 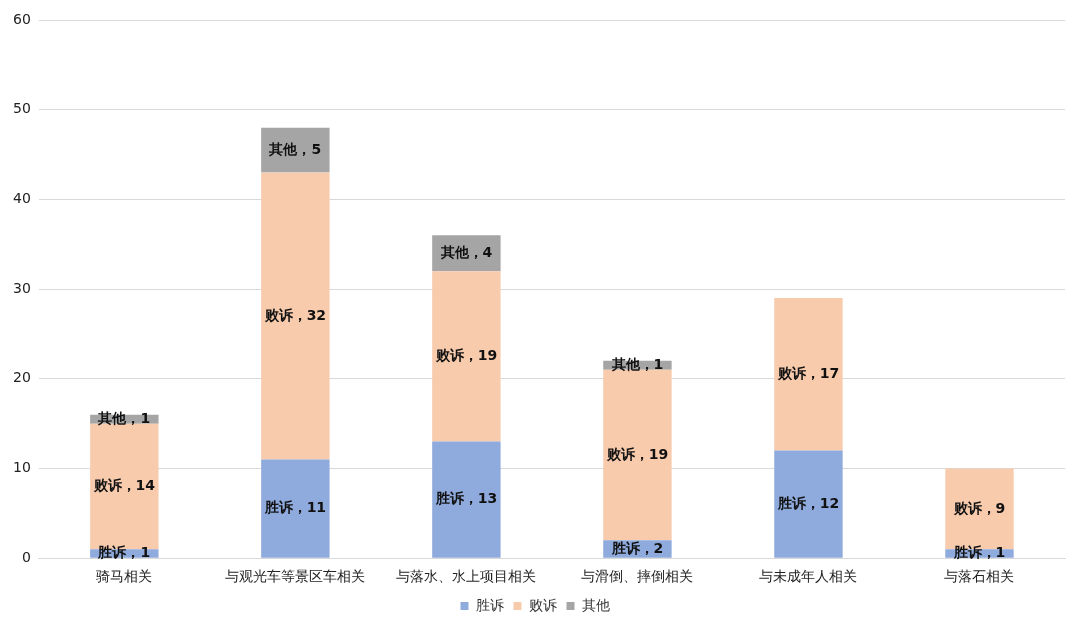 I want to click on data-label: 胜诉，13, so click(x=466, y=498).